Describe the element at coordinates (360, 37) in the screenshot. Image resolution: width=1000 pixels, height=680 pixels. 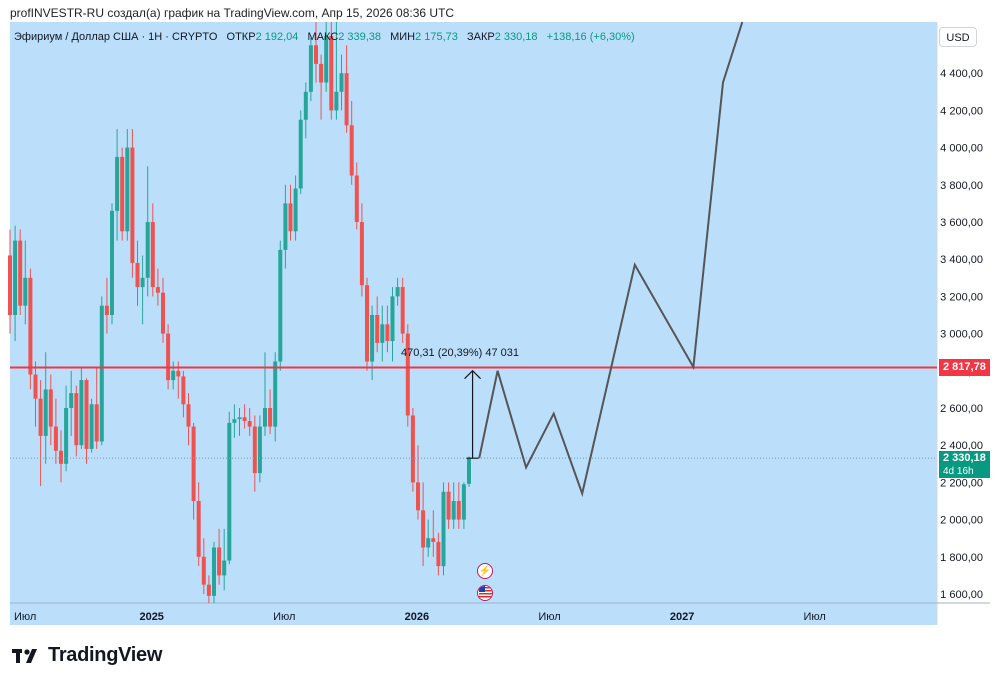
I see `legend-high-value: 2 339,38` at that location.